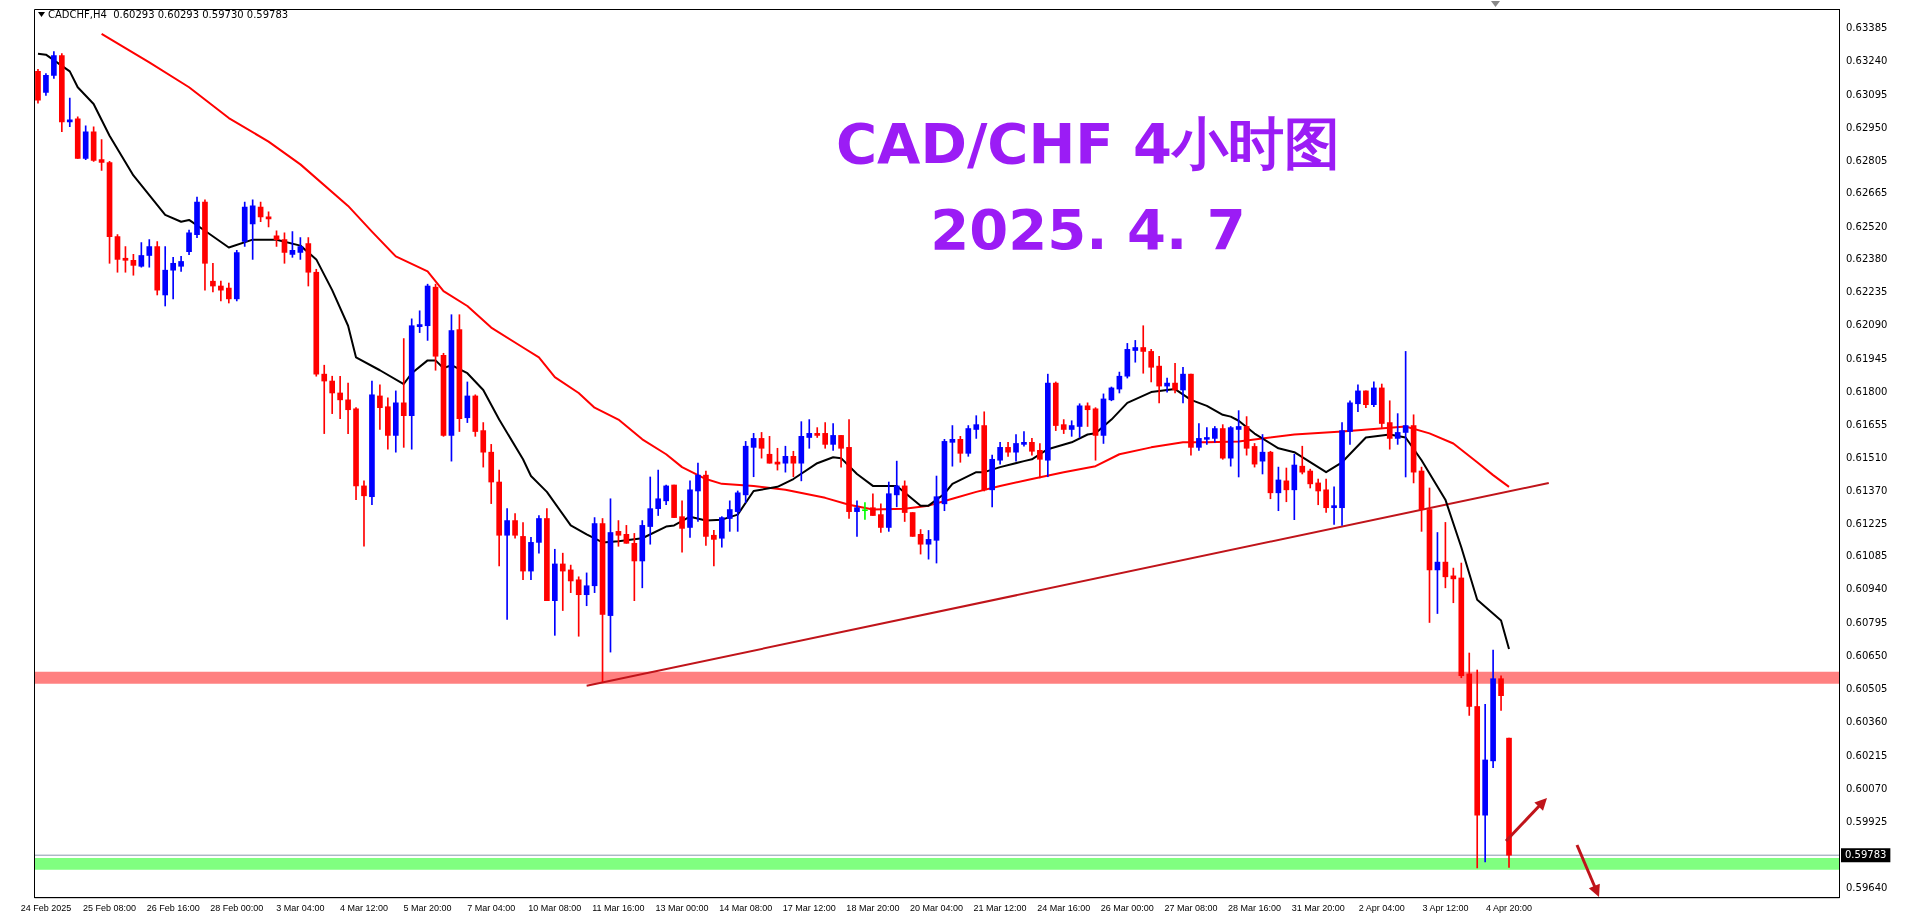 The width and height of the screenshot is (1918, 918). Describe the element at coordinates (936, 908) in the screenshot. I see `x-tick-label: 20 Mar 04:00` at that location.